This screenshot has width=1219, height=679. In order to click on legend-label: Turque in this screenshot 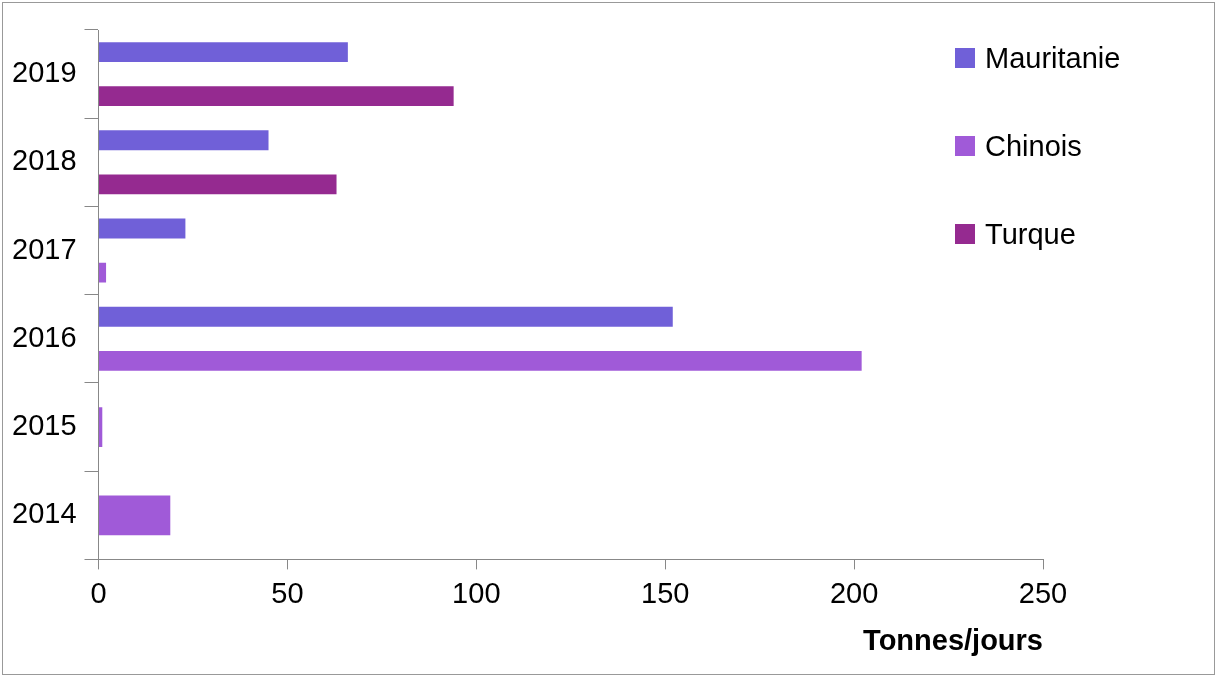, I will do `click(1030, 234)`.